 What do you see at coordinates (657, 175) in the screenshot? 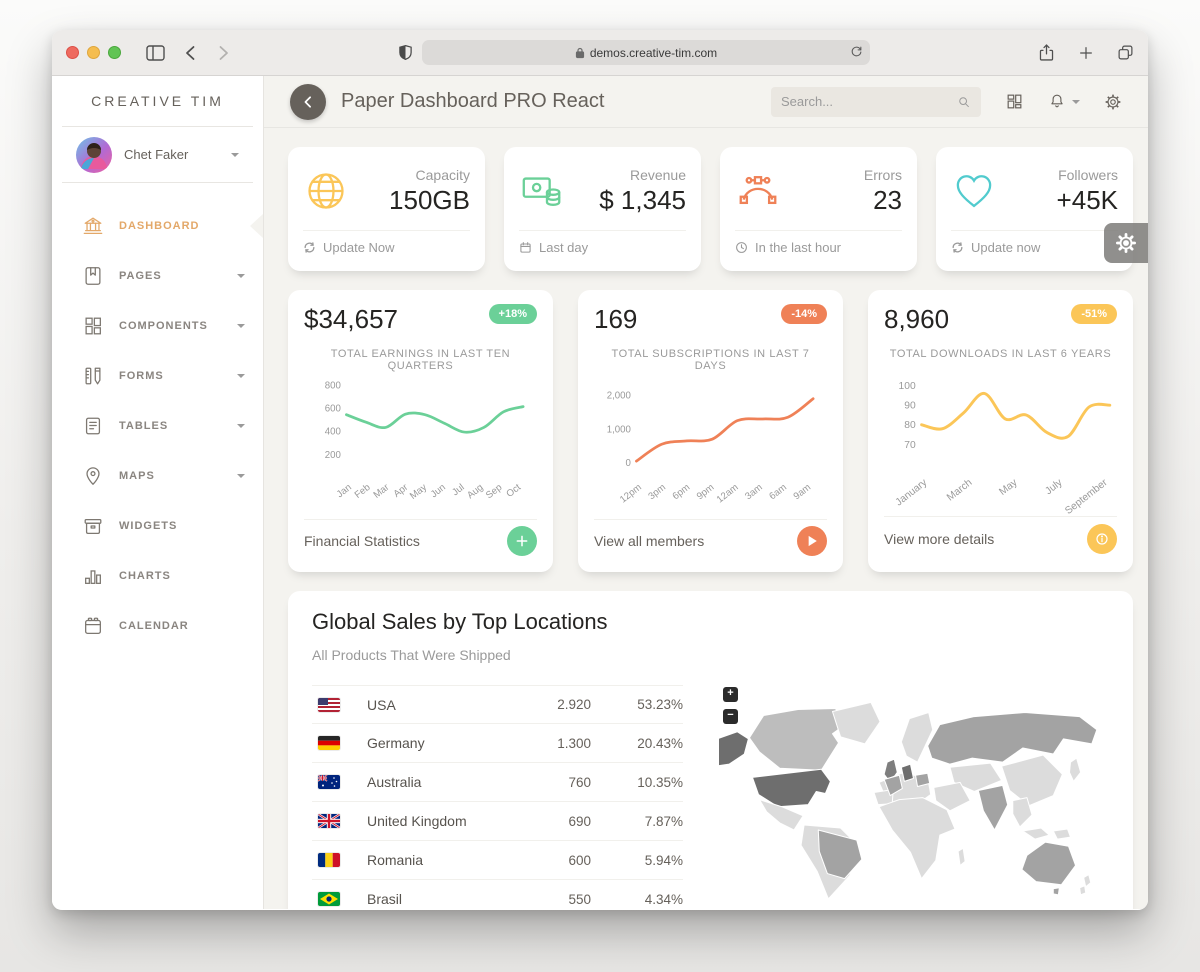
I see `stat-label: Revenue` at bounding box center [657, 175].